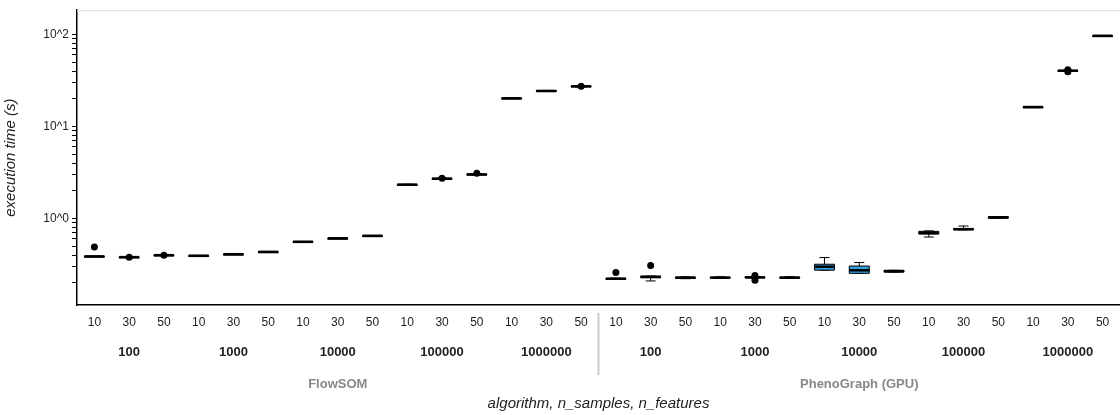  I want to click on y-tick-label: 10^2, so click(56, 33).